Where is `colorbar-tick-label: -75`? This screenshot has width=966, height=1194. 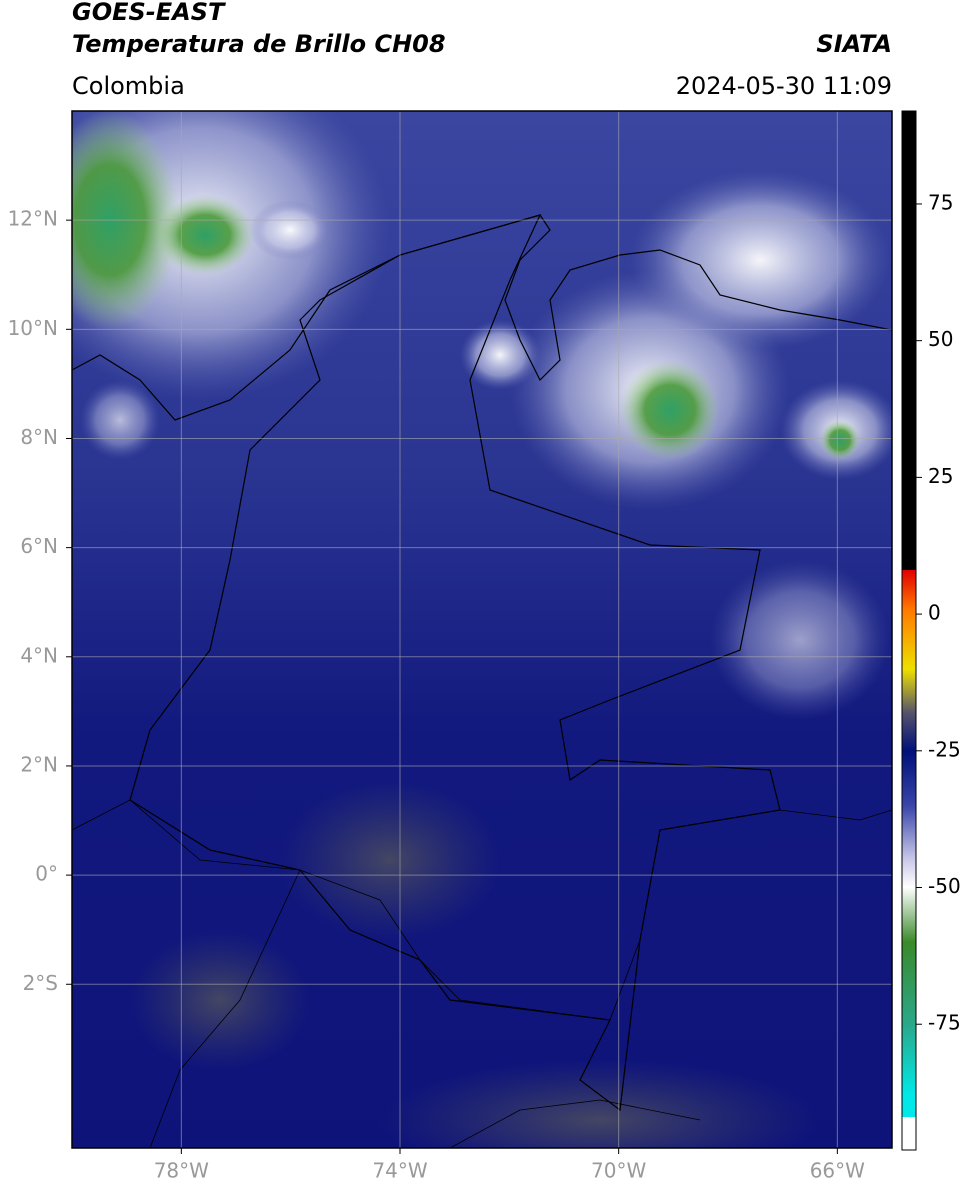
colorbar-tick-label: -75 is located at coordinates (944, 1023).